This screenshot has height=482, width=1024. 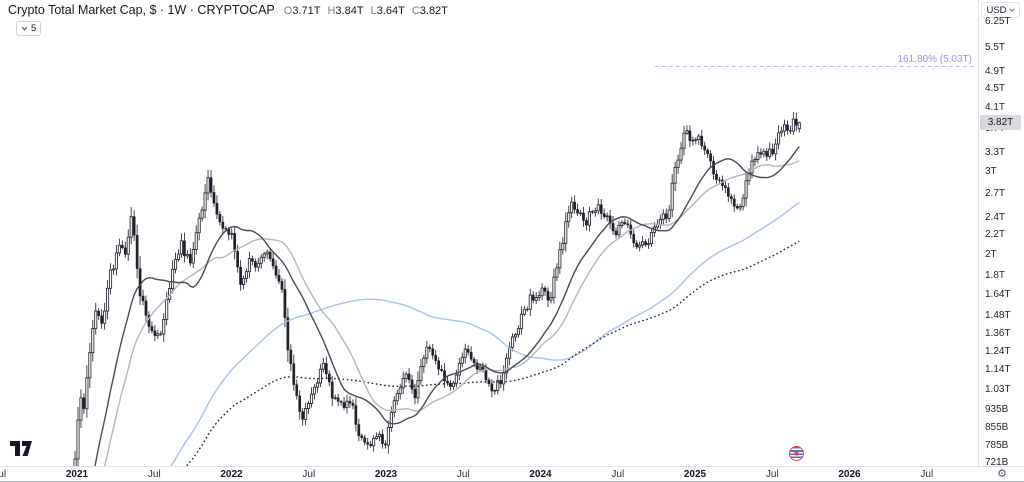 I want to click on indicators-count: 5, so click(x=34, y=28).